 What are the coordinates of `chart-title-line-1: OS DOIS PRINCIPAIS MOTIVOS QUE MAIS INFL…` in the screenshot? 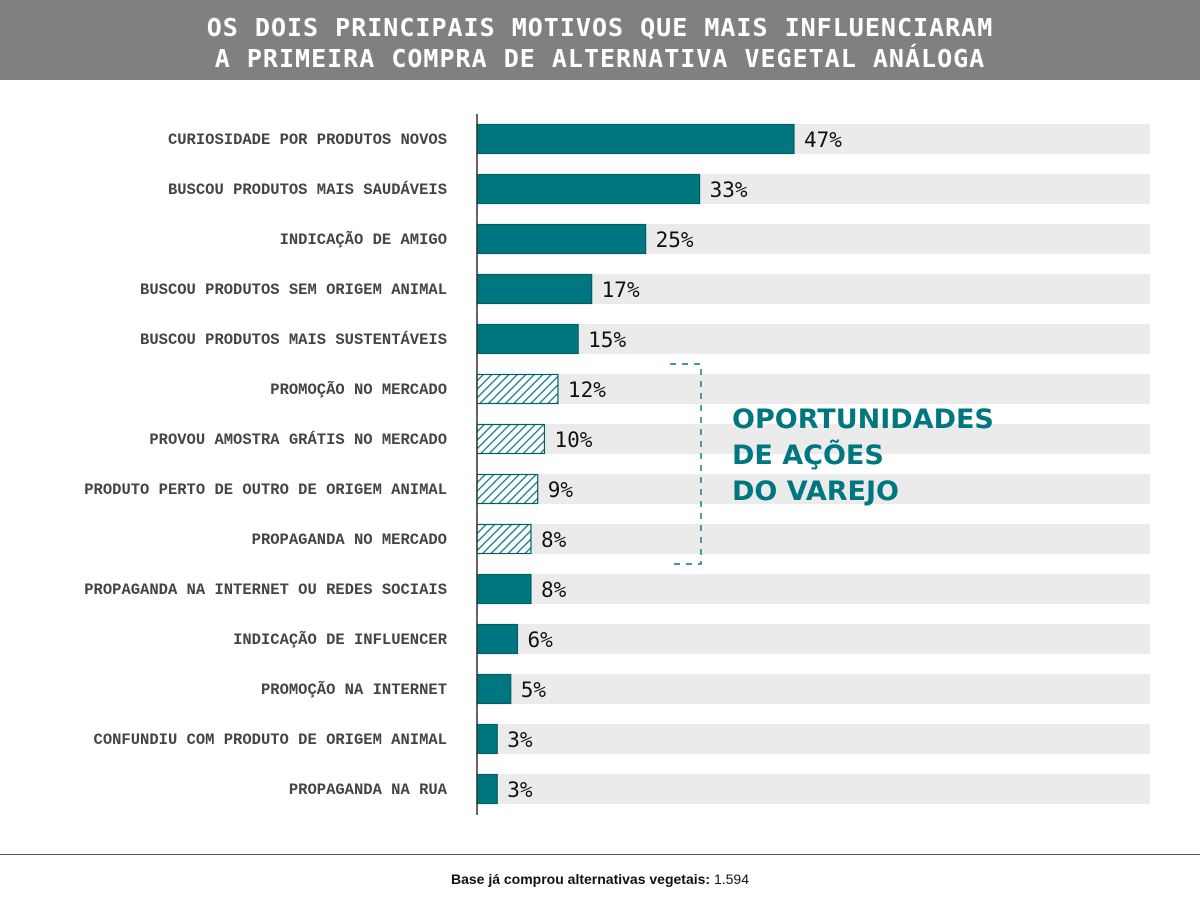 It's located at (600, 27).